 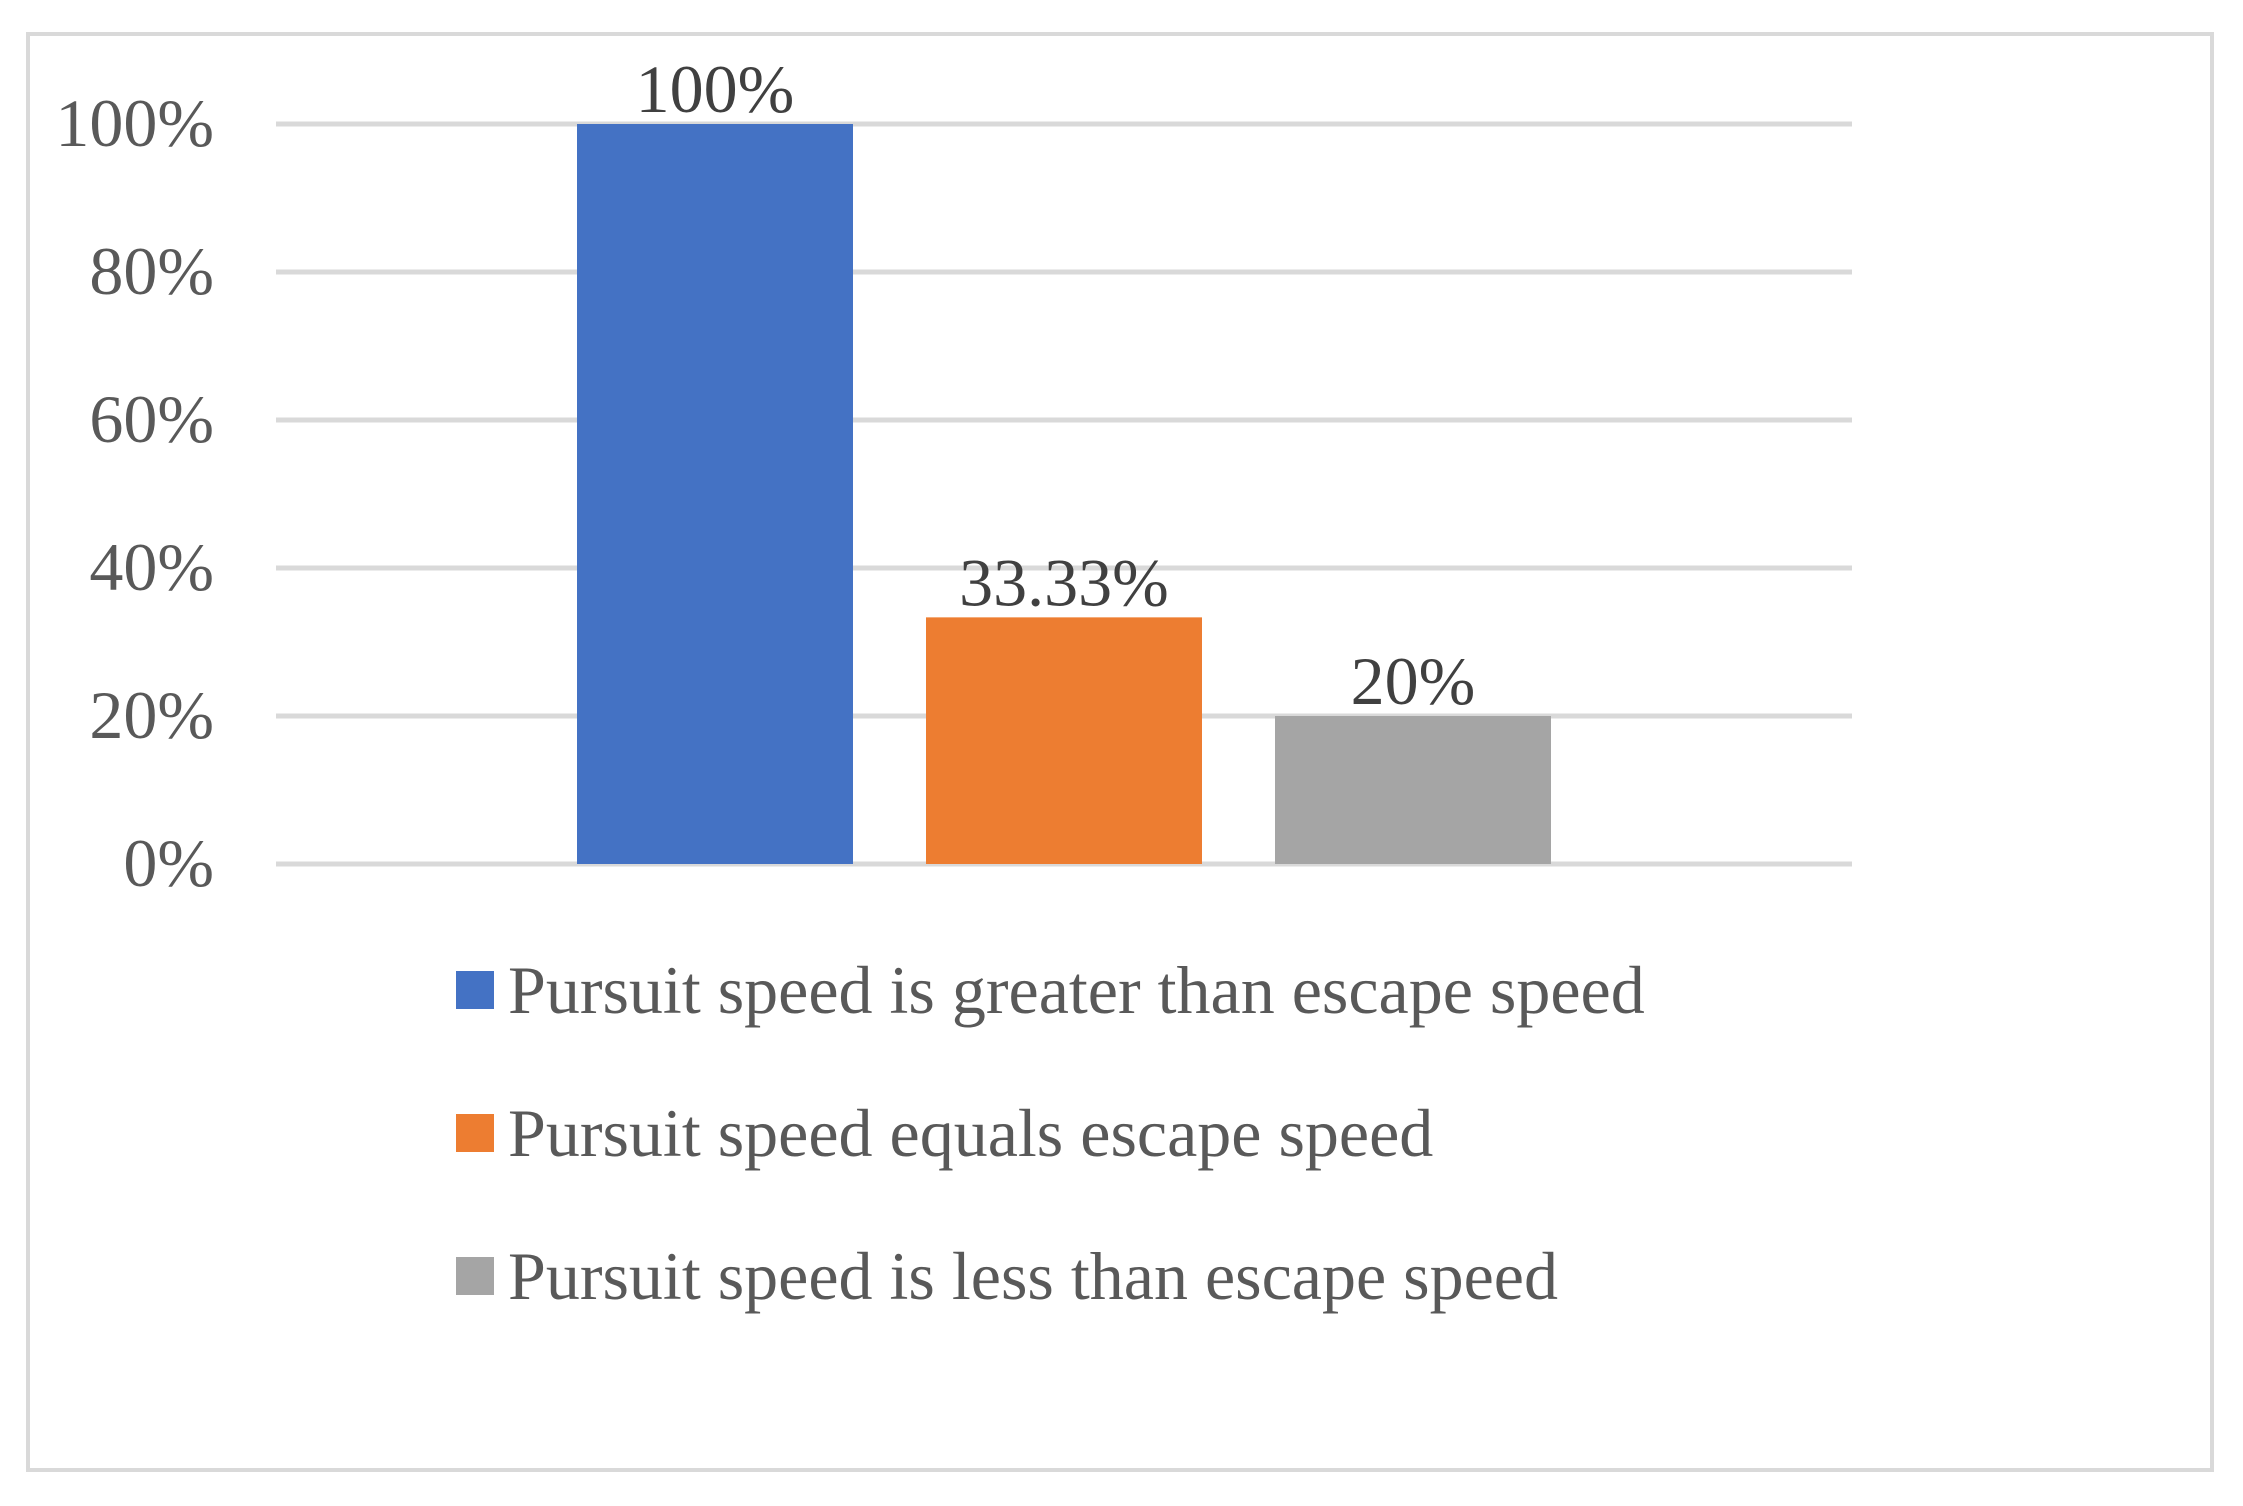 I want to click on y-tick-label: 0%, so click(x=168, y=863).